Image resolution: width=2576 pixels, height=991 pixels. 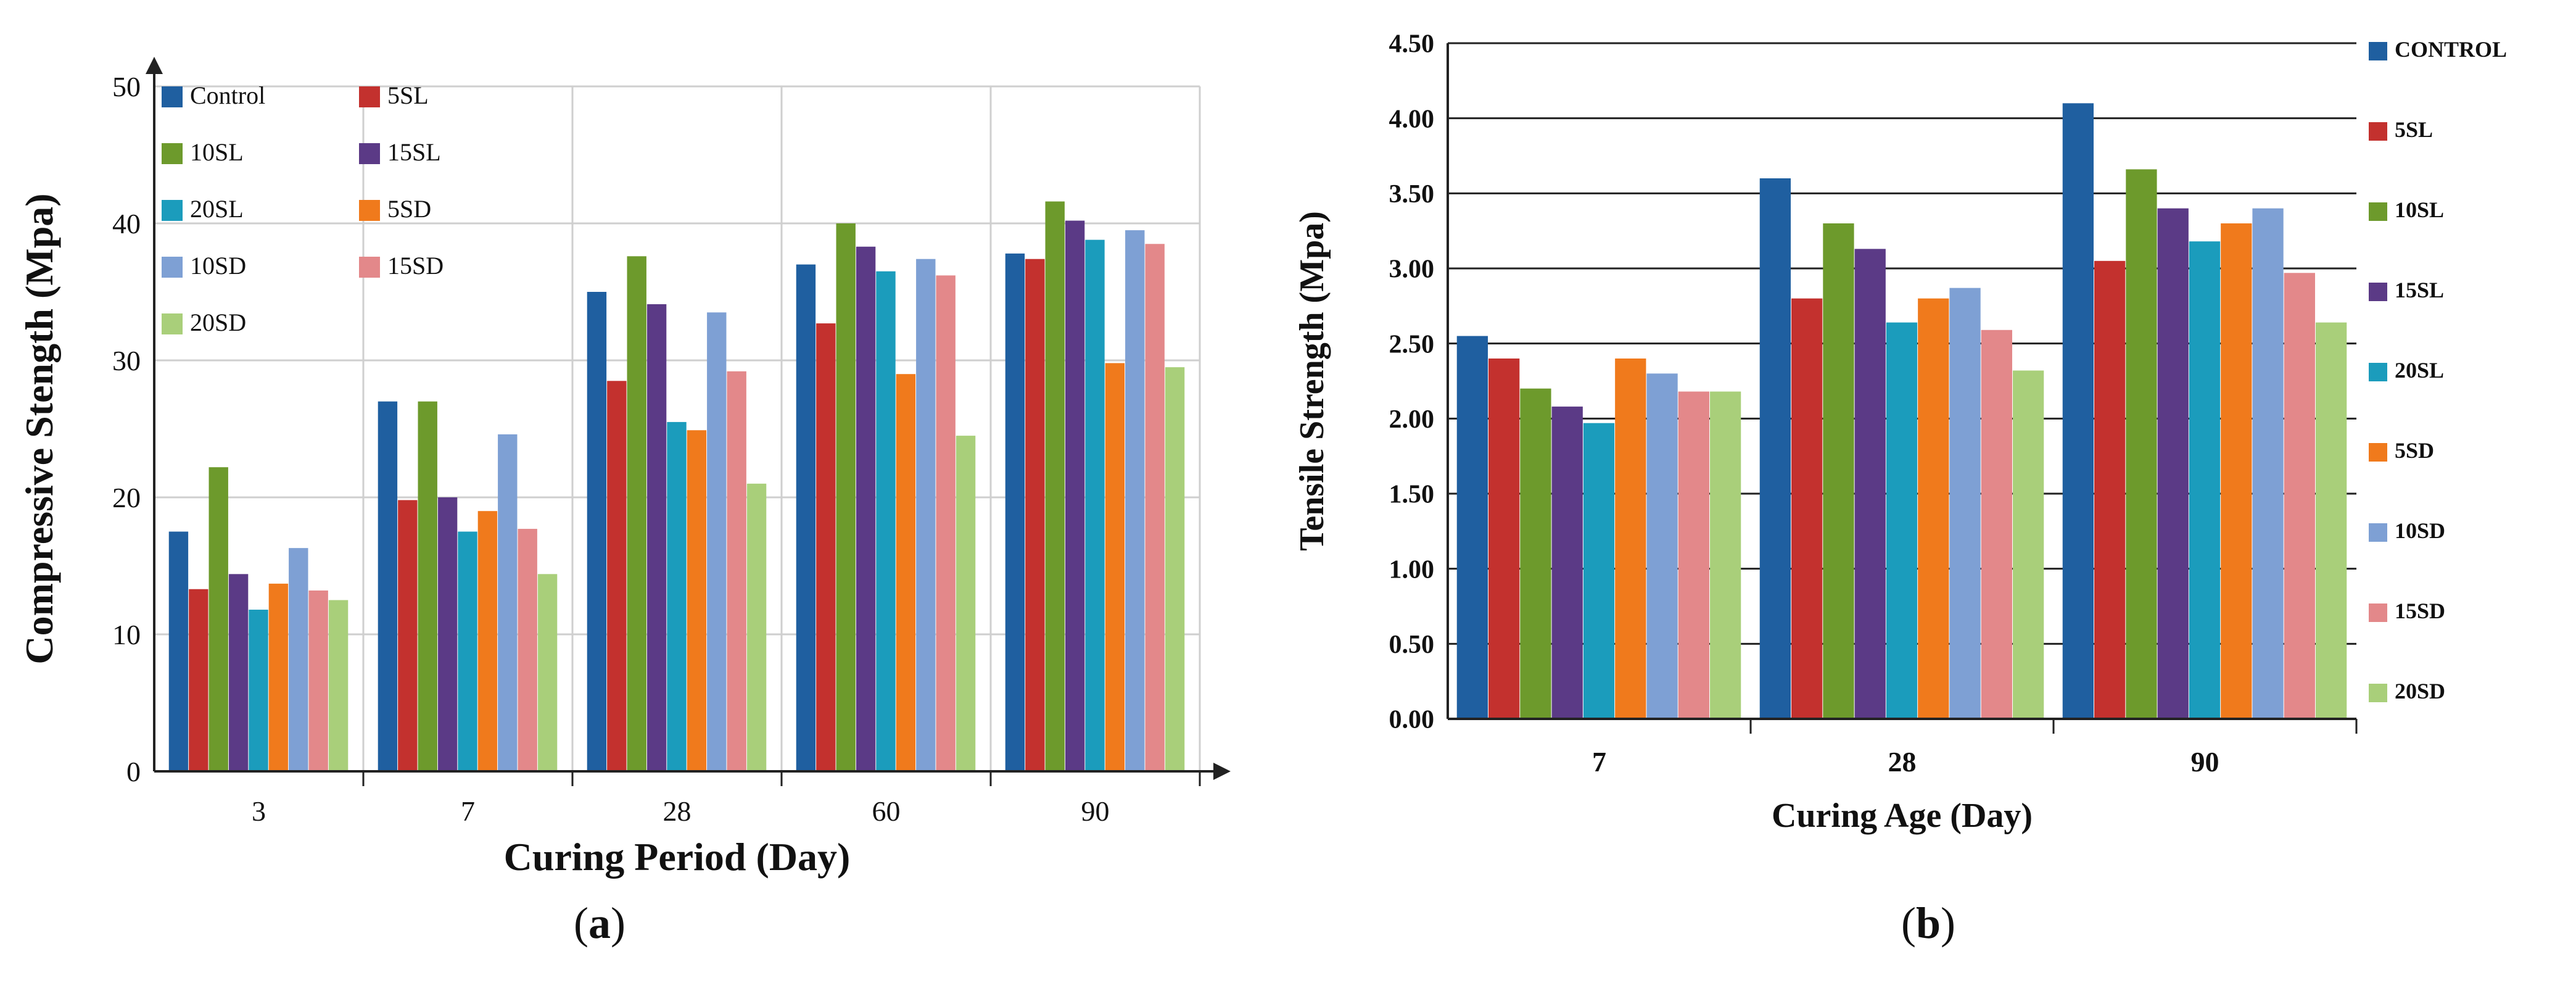 I want to click on x-axis-arrow, so click(x=1222, y=771).